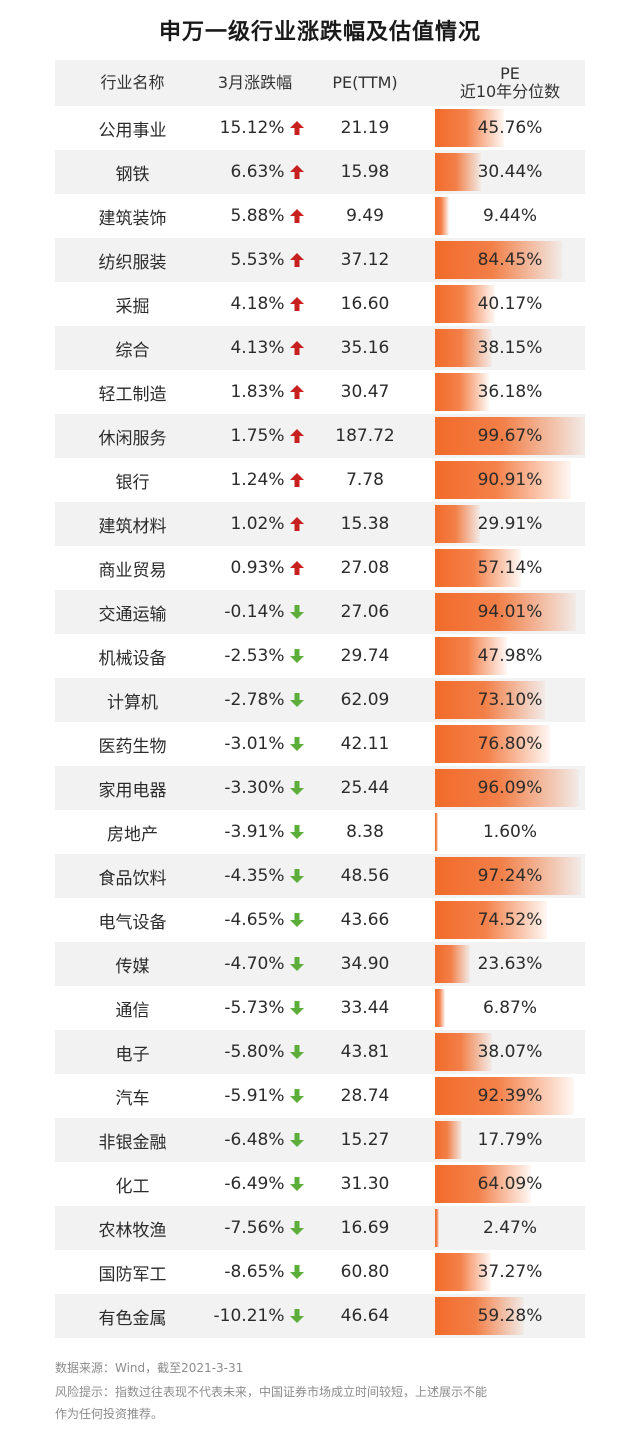 The height and width of the screenshot is (1443, 640). What do you see at coordinates (510, 1096) in the screenshot?
I see `percentile-value: 92.39%` at bounding box center [510, 1096].